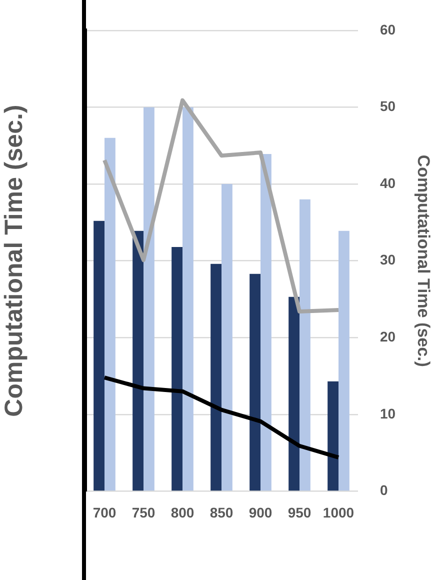  I want to click on x-tick-label: 950, so click(300, 512).